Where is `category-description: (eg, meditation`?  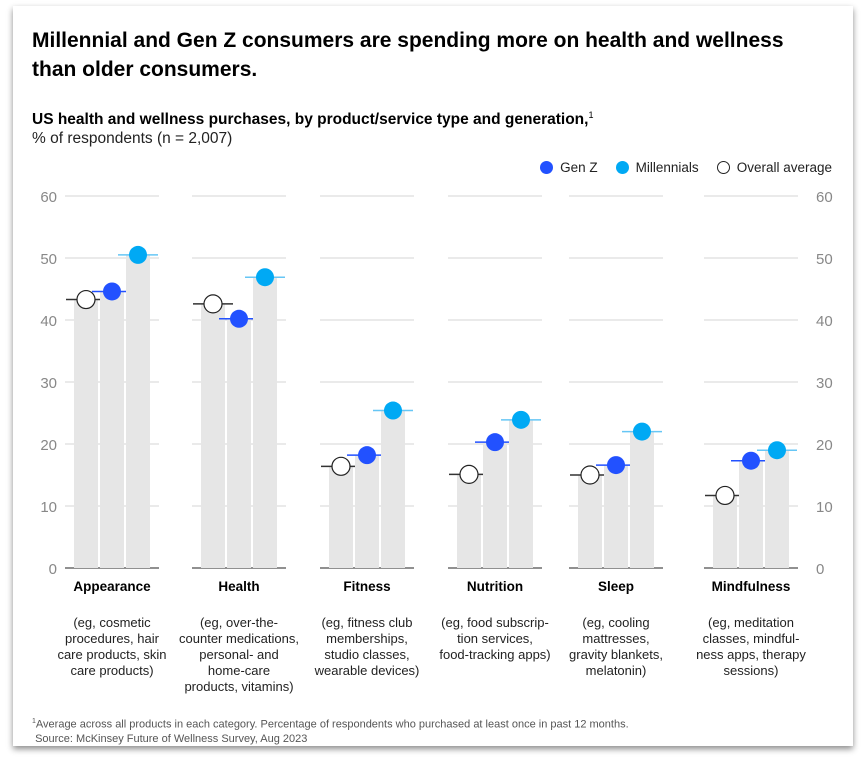
category-description: (eg, meditation is located at coordinates (751, 622).